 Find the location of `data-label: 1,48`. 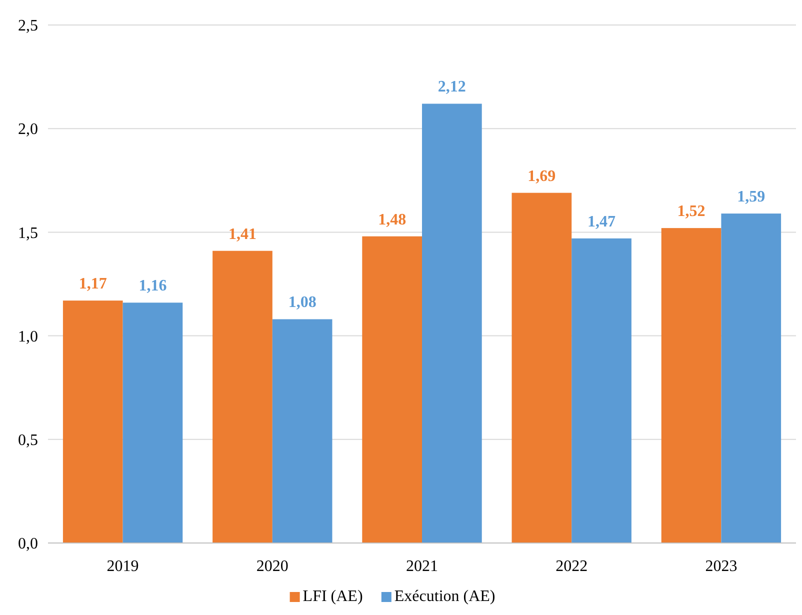

data-label: 1,48 is located at coordinates (392, 219).